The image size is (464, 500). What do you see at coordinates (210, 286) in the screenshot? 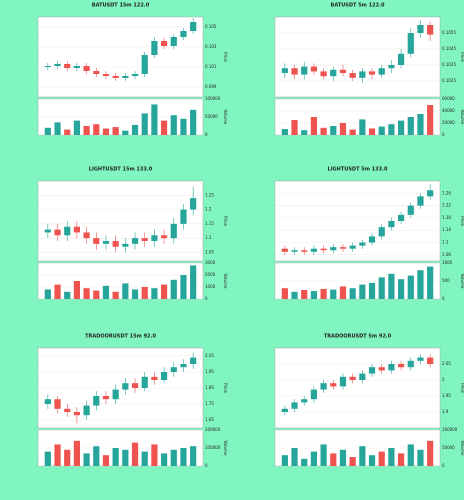
I see `volume-tick-label: 1000` at bounding box center [210, 286].